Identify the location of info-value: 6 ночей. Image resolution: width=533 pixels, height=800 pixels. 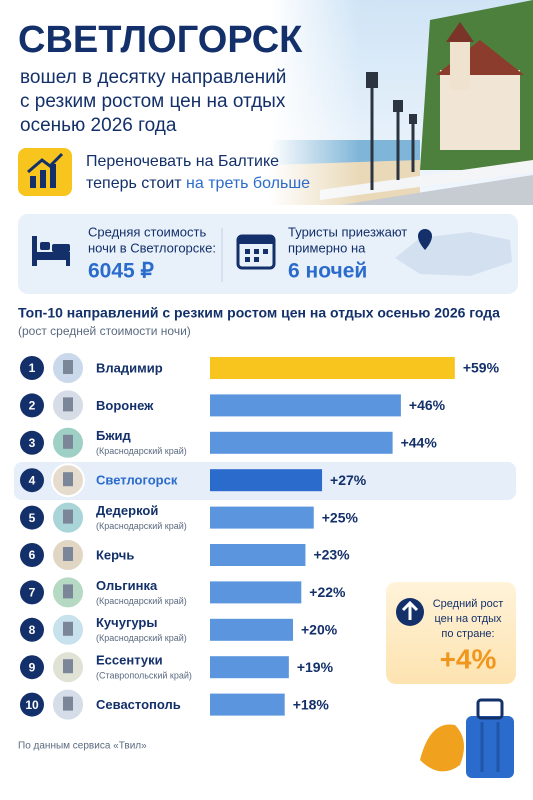
(327, 271).